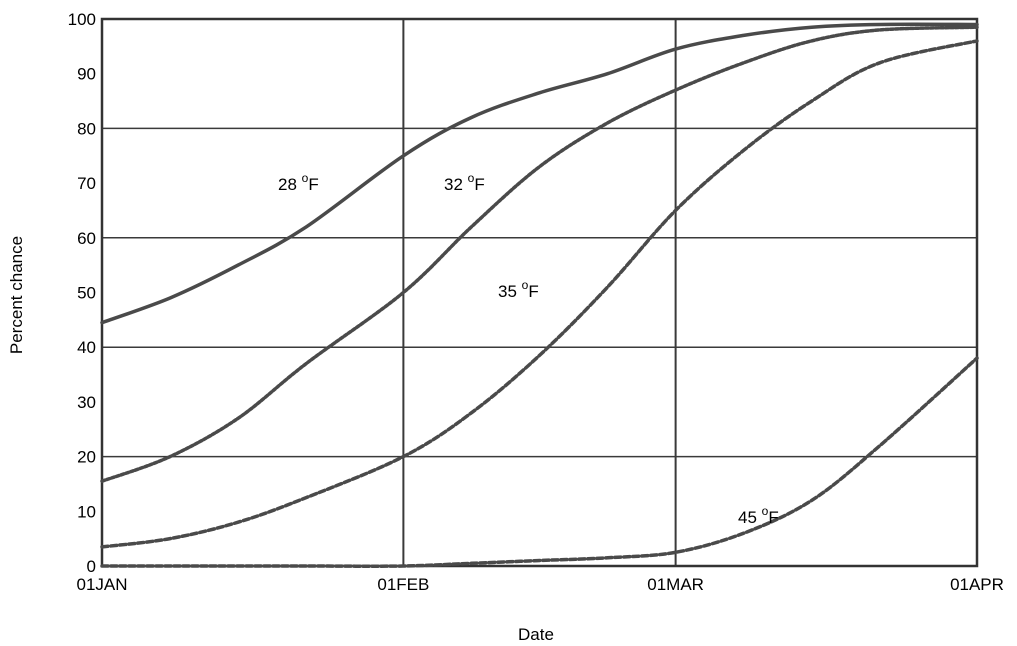  I want to click on x-tick-labels: 01JAN 01FEB 01MAR 01APR, so click(539, 584).